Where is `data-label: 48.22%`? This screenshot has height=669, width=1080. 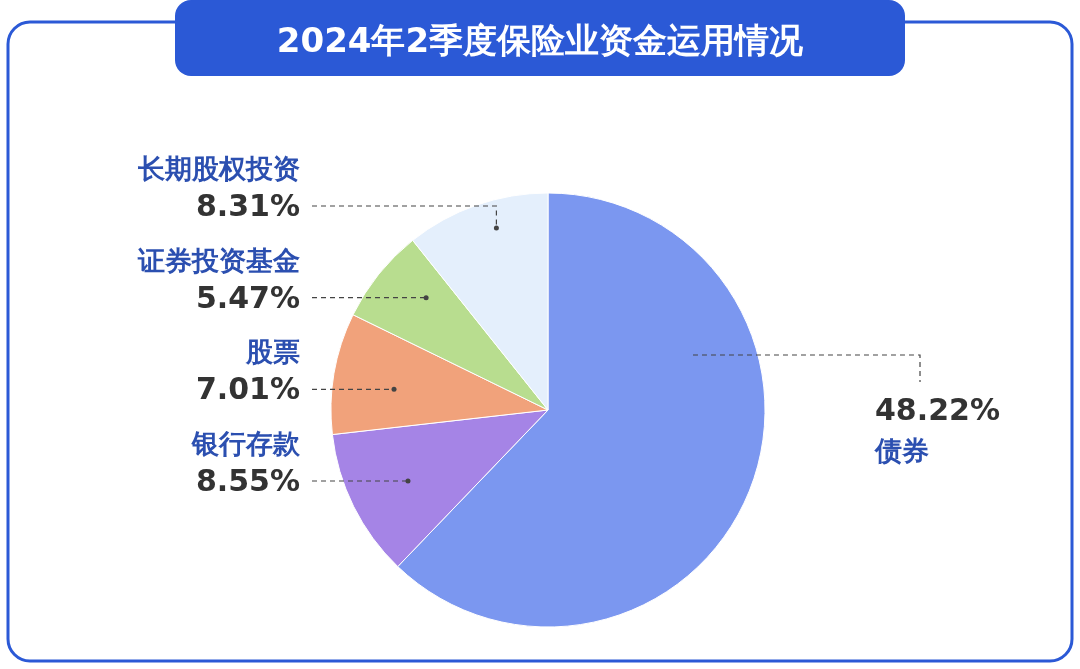 data-label: 48.22% is located at coordinates (937, 409).